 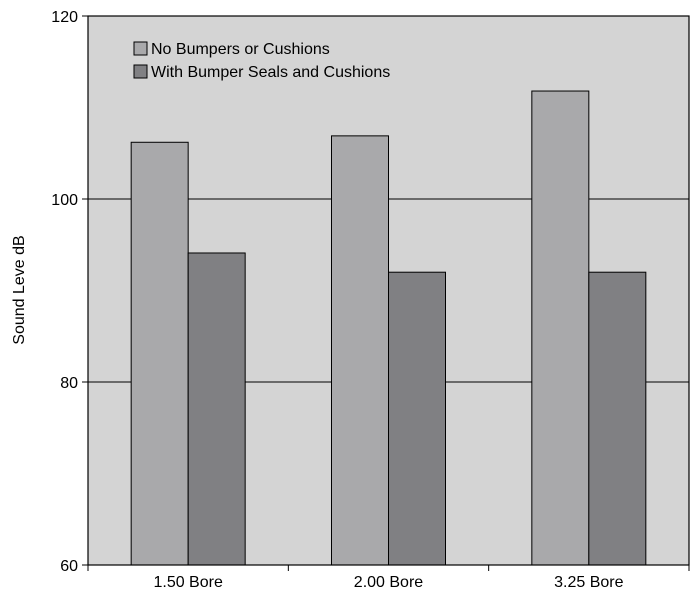 I want to click on y-tick-label: 60, so click(x=69, y=566).